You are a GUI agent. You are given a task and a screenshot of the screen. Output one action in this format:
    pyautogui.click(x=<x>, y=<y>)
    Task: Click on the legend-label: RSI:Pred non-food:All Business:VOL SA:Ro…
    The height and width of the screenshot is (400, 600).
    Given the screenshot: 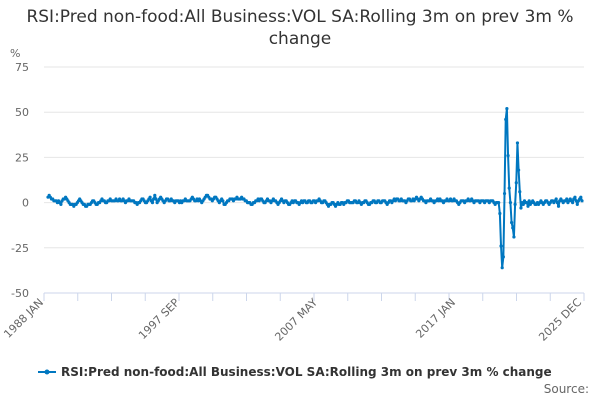 What is the action you would take?
    pyautogui.click(x=306, y=372)
    